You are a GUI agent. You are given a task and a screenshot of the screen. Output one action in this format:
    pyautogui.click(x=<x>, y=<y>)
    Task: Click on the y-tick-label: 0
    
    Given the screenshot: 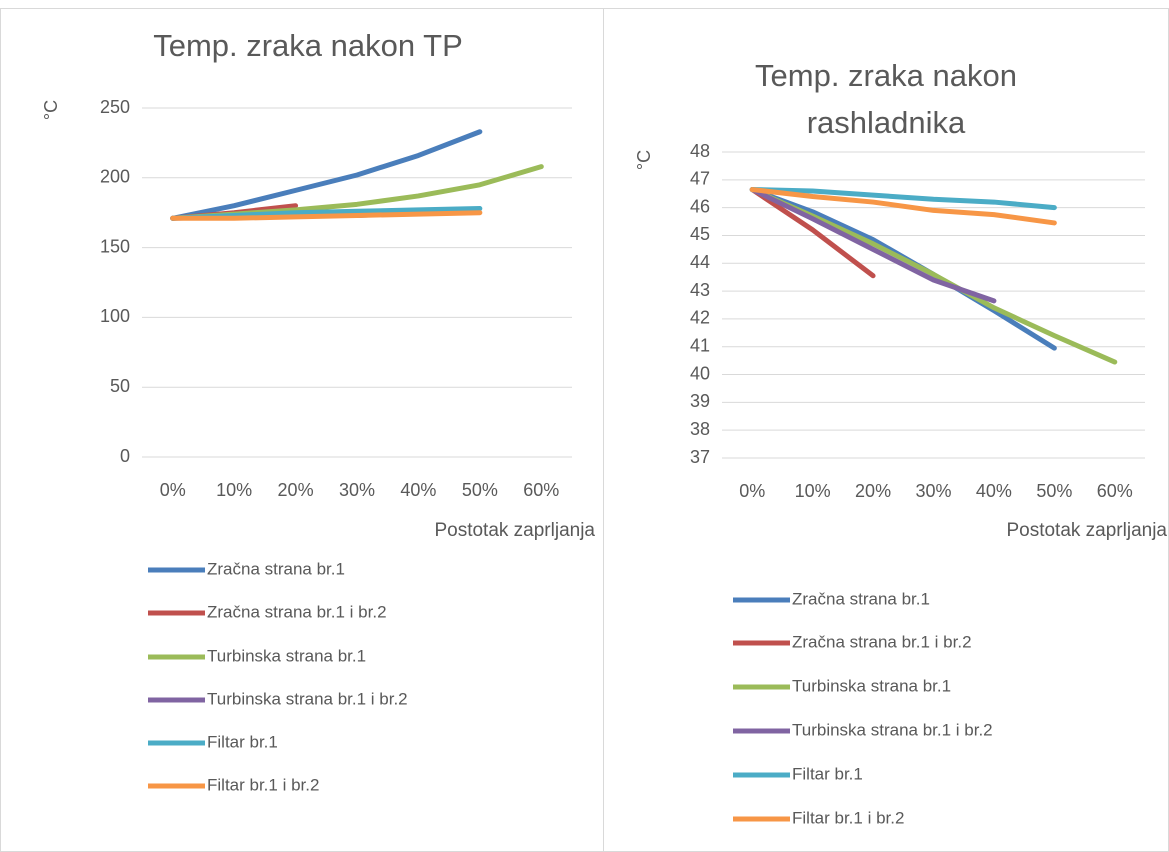 What is the action you would take?
    pyautogui.click(x=125, y=456)
    